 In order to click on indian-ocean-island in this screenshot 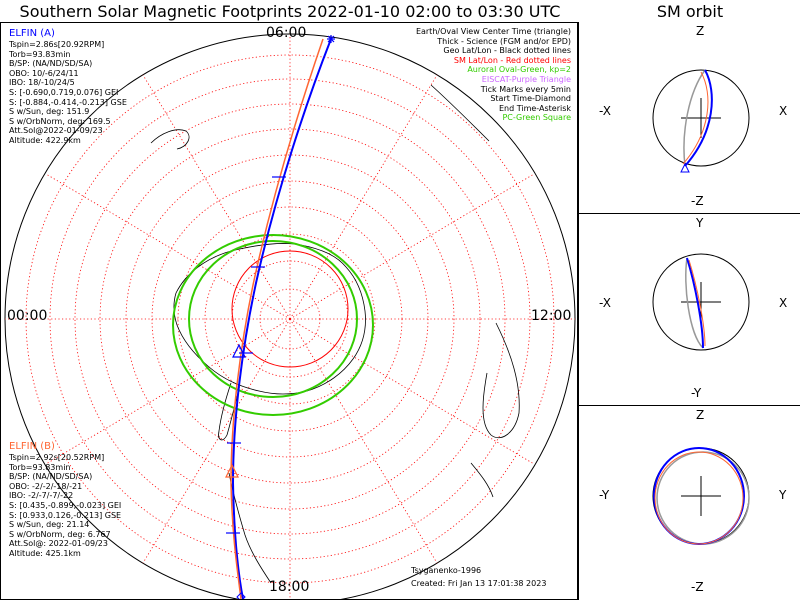, I will do `click(170, 139)`.